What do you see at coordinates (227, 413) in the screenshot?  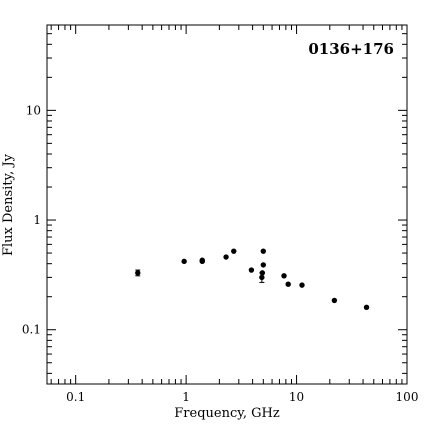 I see `x-axis-label: Frequency, GHz` at bounding box center [227, 413].